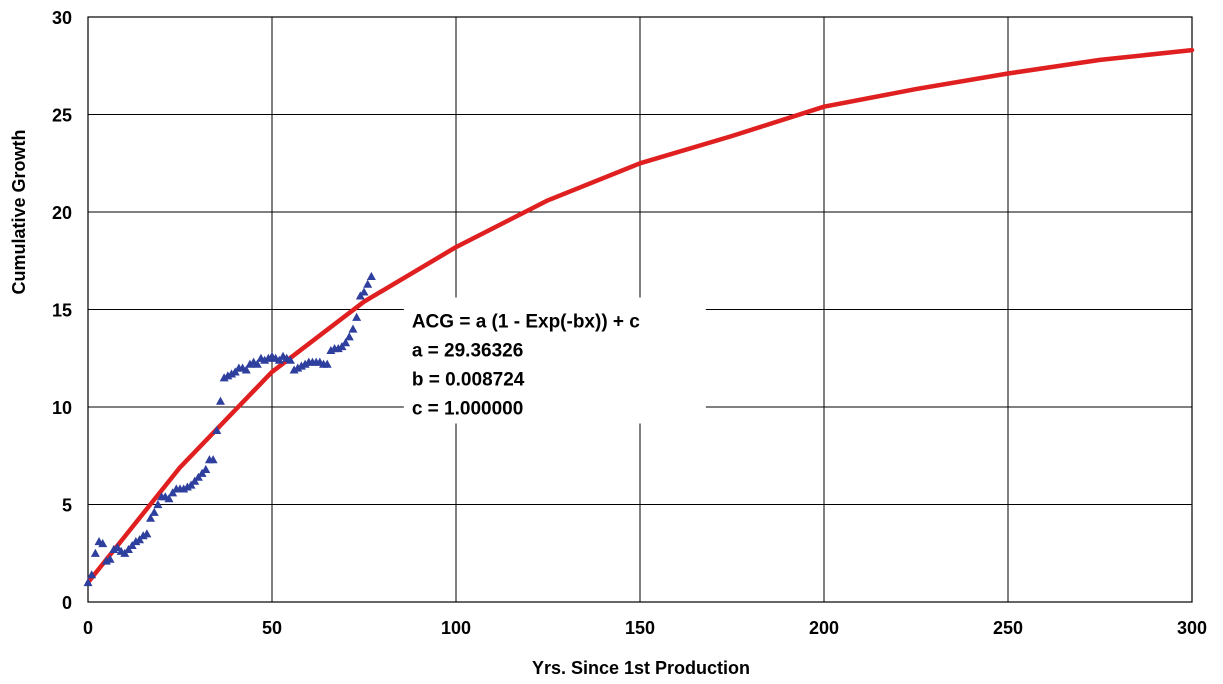  I want to click on annotation-background-box, so click(554, 360).